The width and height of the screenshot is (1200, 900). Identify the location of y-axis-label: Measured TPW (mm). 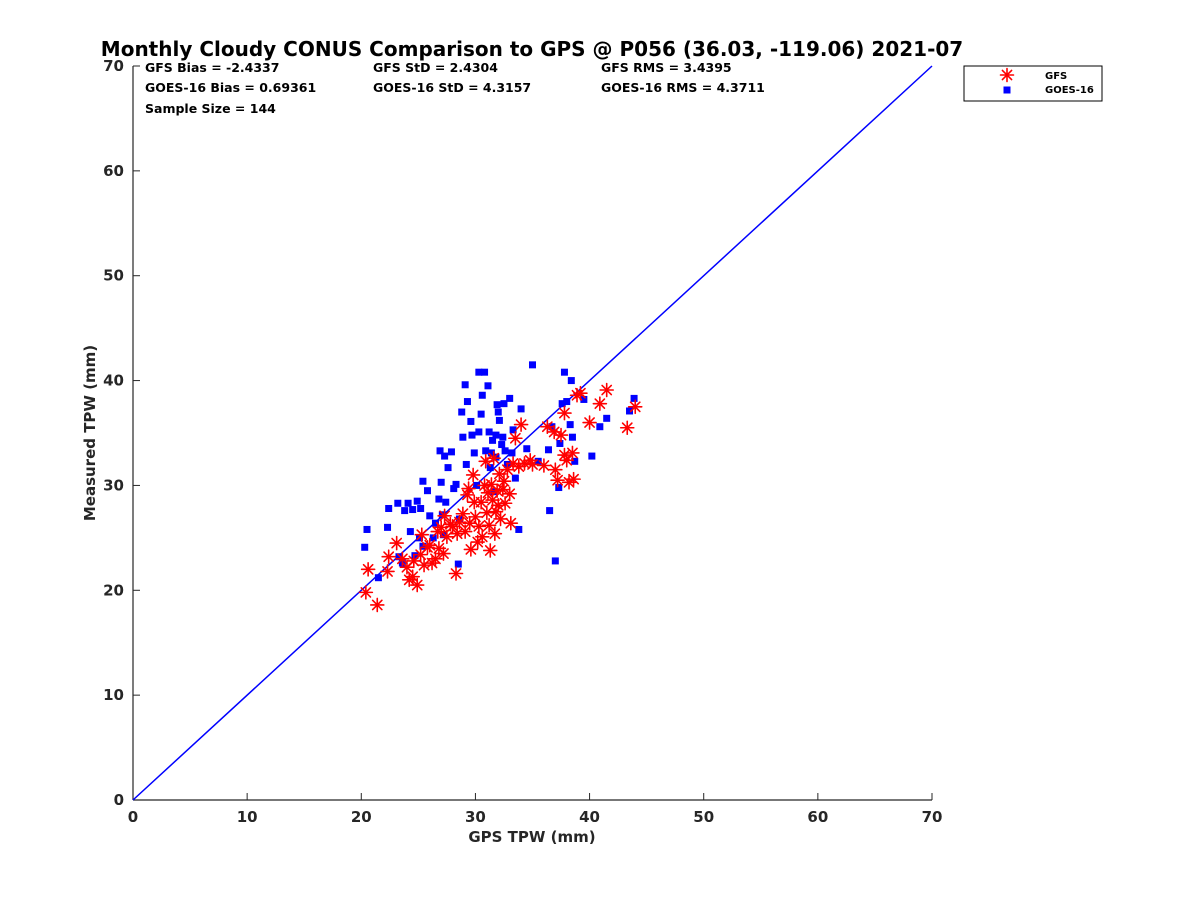
(90, 433).